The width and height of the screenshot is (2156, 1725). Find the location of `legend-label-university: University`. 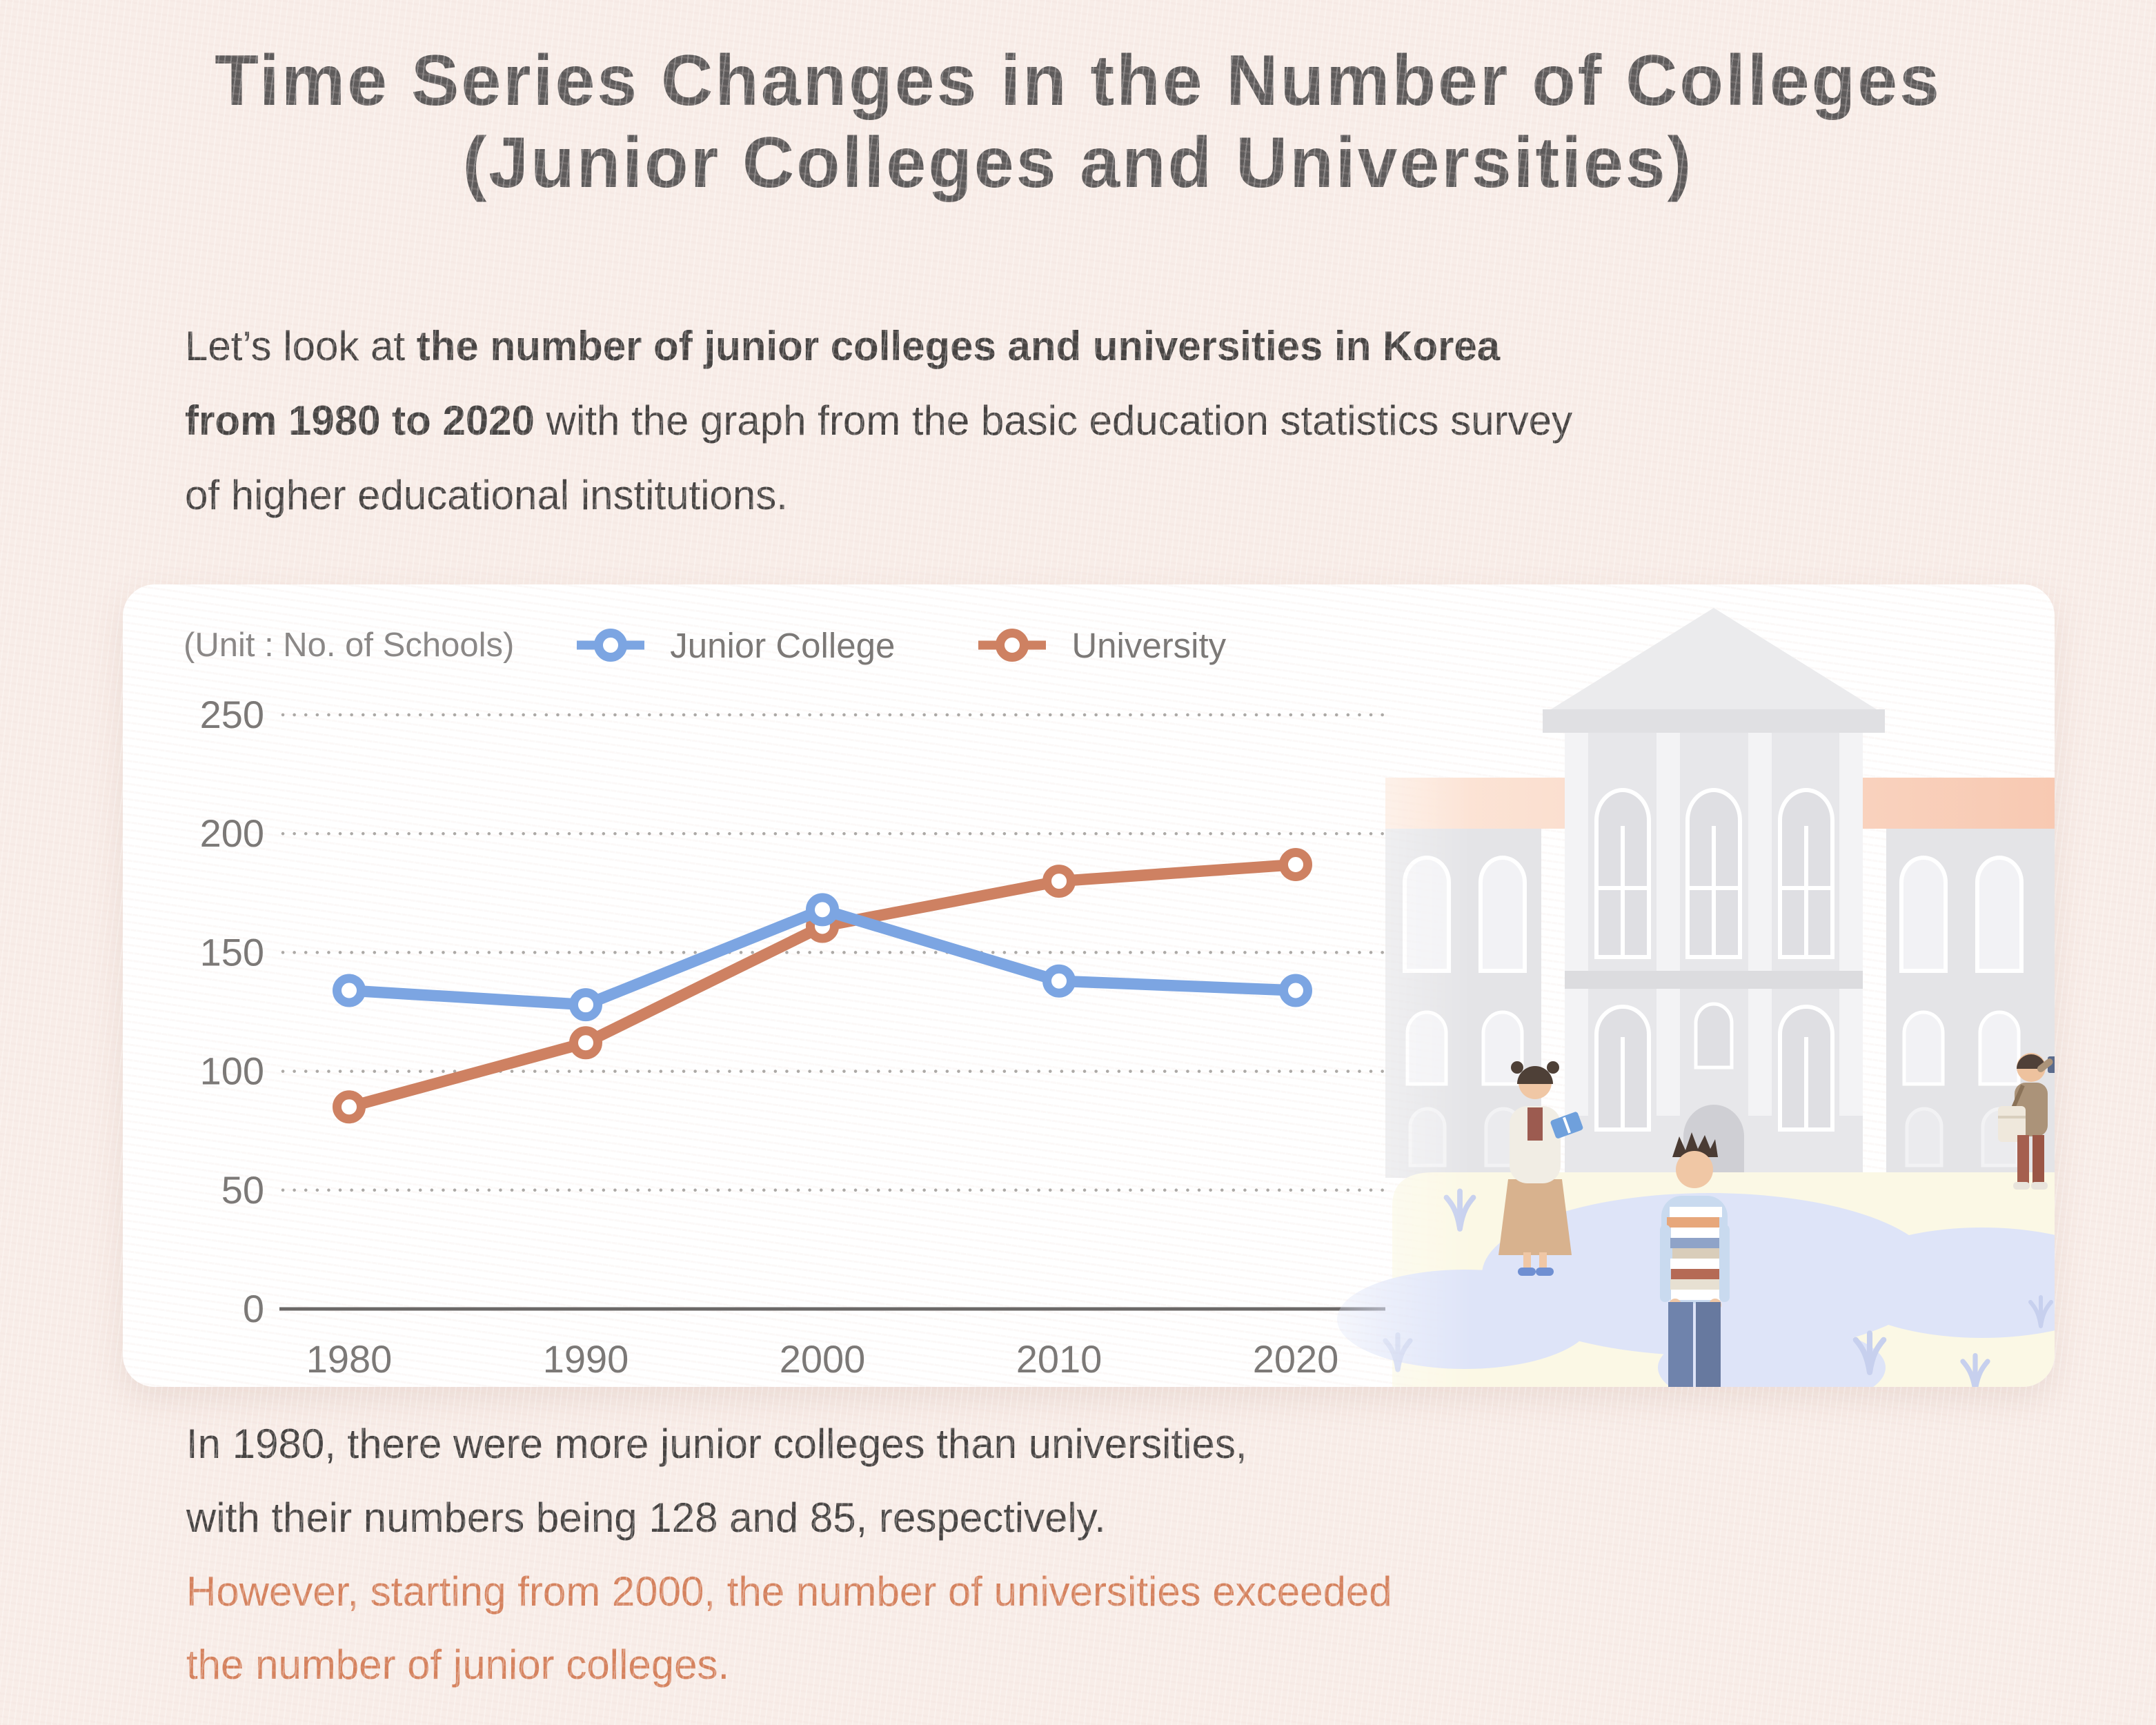

legend-label-university: University is located at coordinates (1149, 645).